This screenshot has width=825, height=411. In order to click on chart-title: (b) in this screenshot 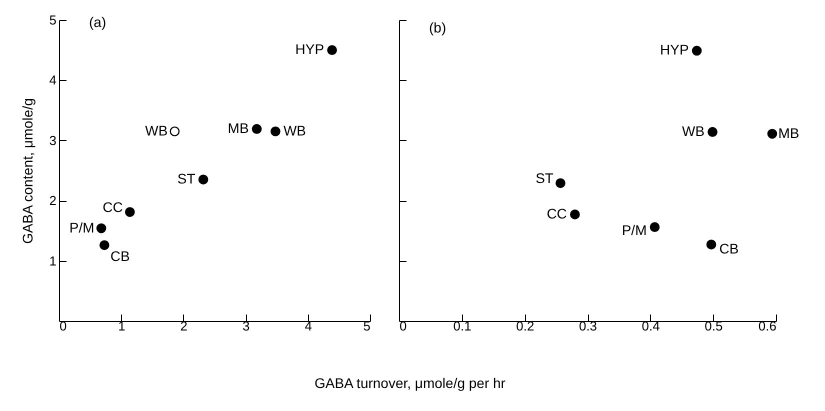, I will do `click(437, 28)`.